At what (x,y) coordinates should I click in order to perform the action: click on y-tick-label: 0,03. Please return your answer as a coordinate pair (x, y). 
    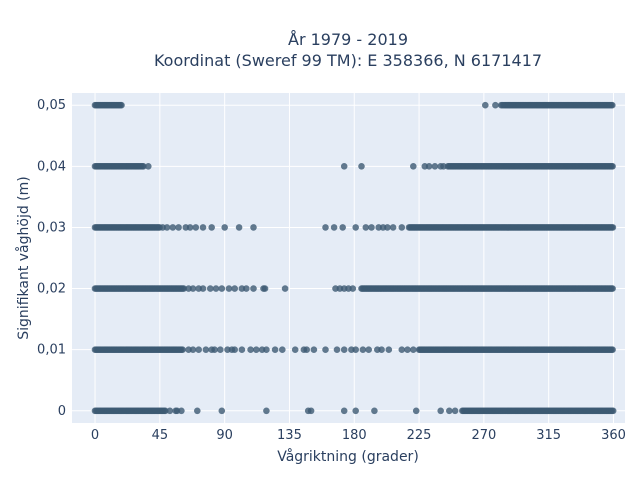
    Looking at the image, I should click on (51, 227).